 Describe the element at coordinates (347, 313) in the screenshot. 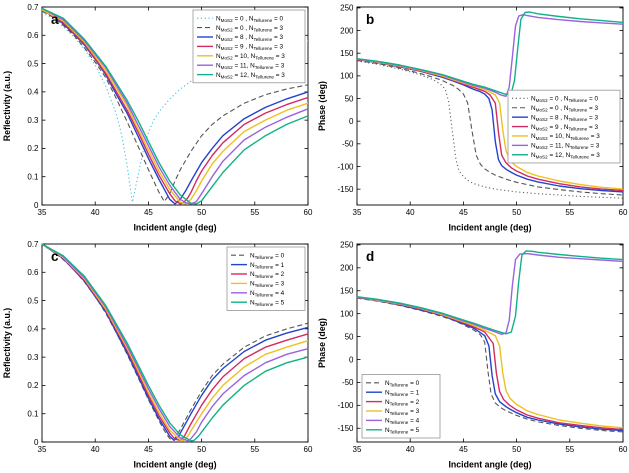

I see `y-tick-label: 100` at that location.